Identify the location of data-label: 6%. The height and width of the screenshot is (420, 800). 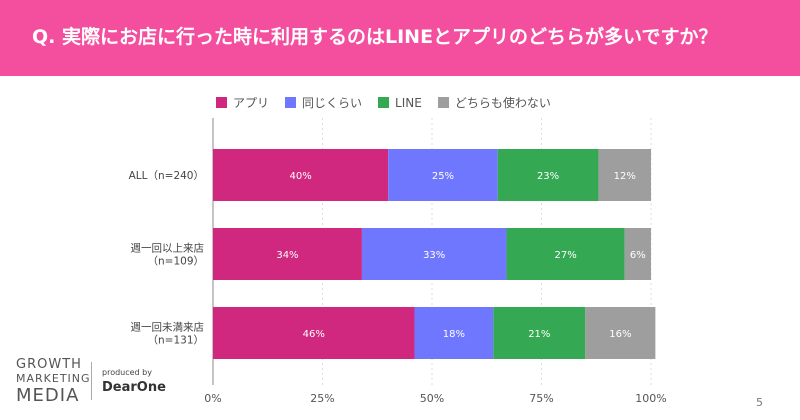
(638, 255).